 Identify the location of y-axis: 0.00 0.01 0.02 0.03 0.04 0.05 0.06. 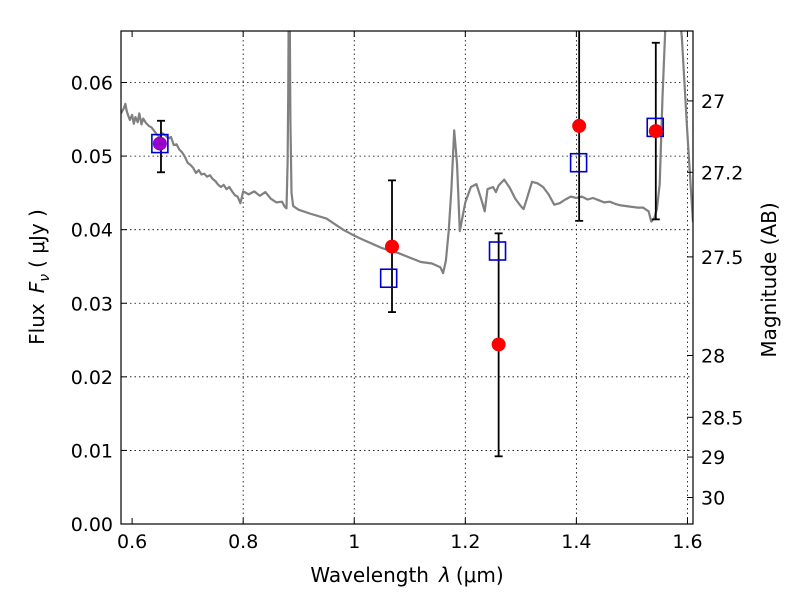
(99, 304).